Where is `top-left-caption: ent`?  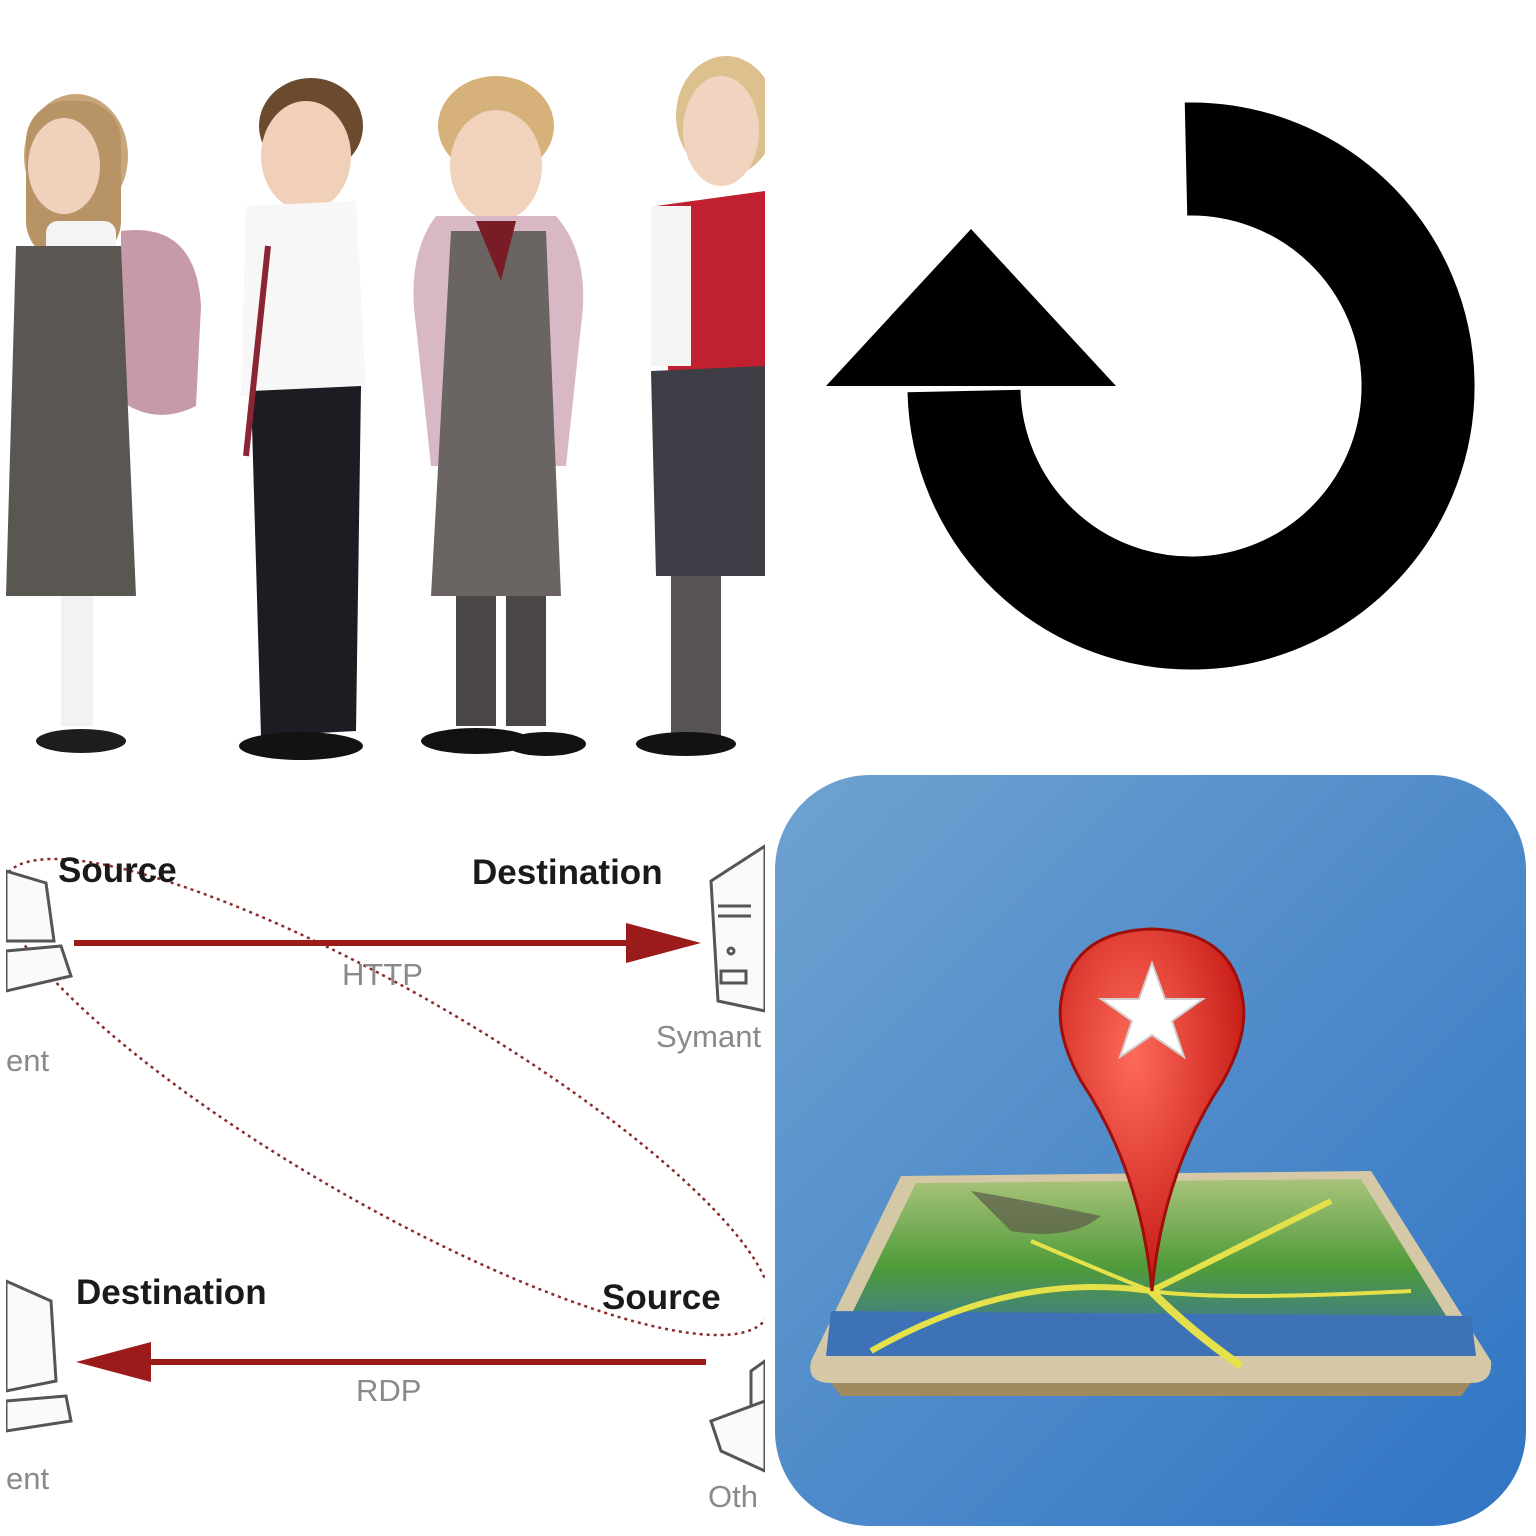
top-left-caption: ent is located at coordinates (28, 1060).